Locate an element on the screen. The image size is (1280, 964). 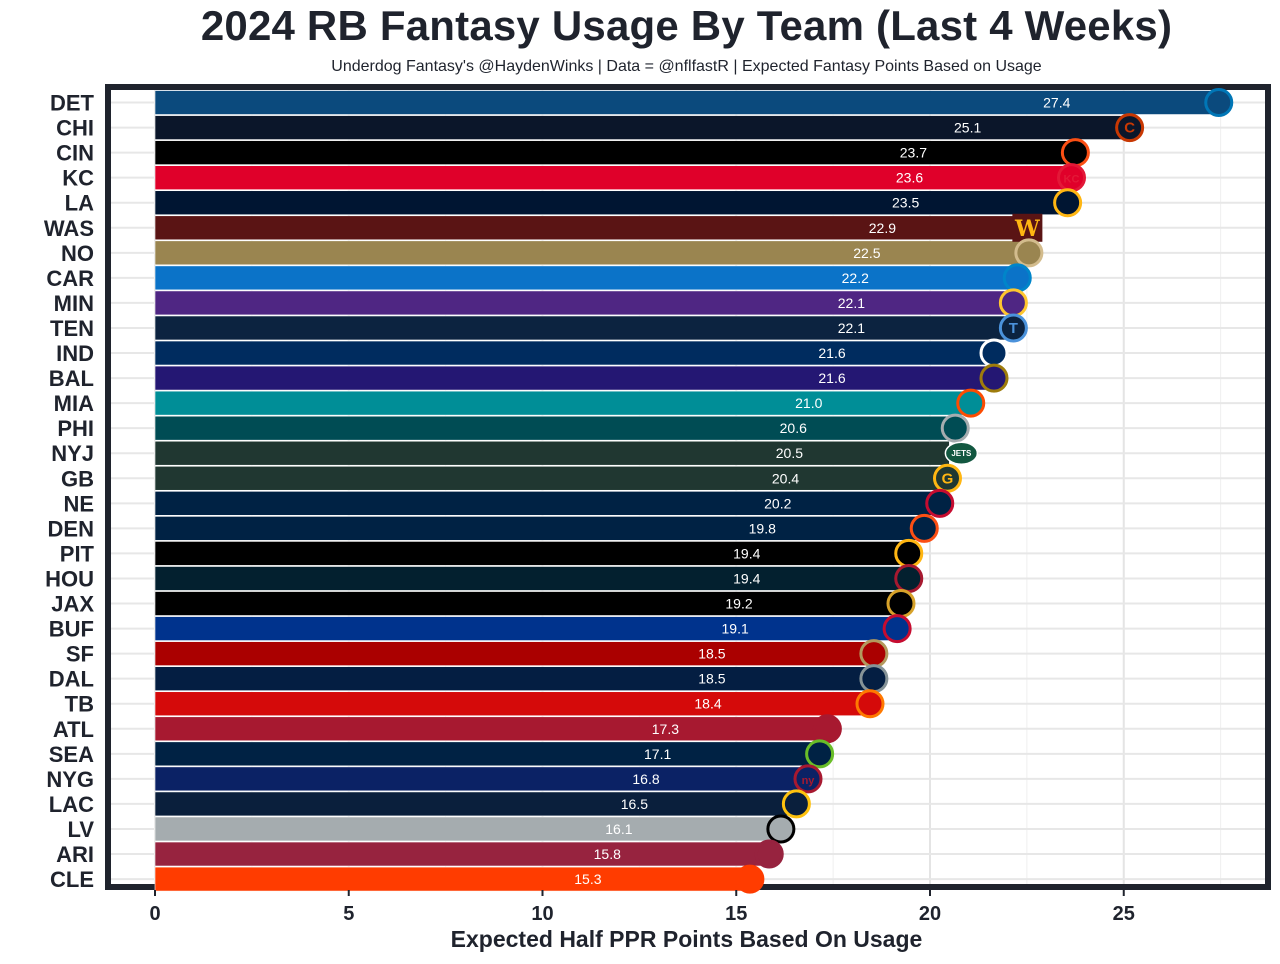
rams-logo-icon is located at coordinates (1068, 203).